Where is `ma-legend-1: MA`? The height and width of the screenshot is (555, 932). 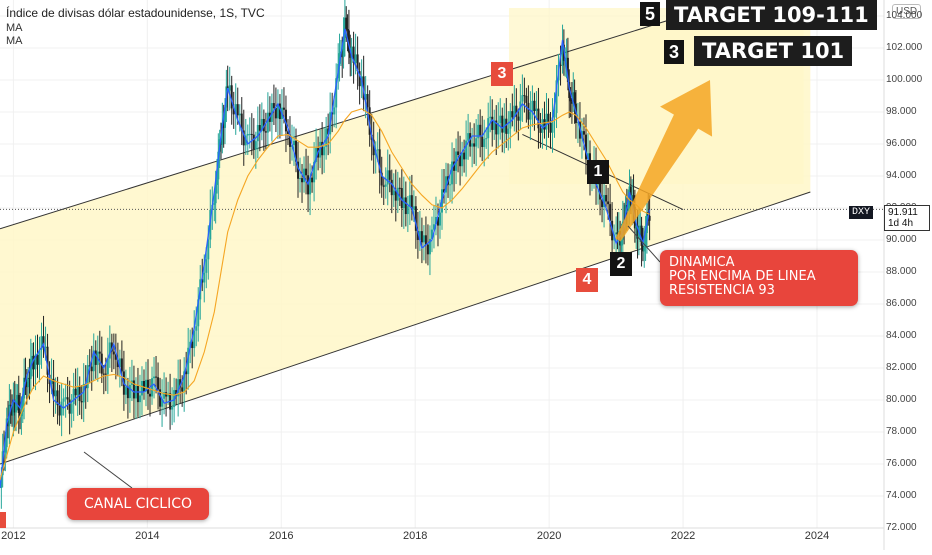 ma-legend-1: MA is located at coordinates (14, 28).